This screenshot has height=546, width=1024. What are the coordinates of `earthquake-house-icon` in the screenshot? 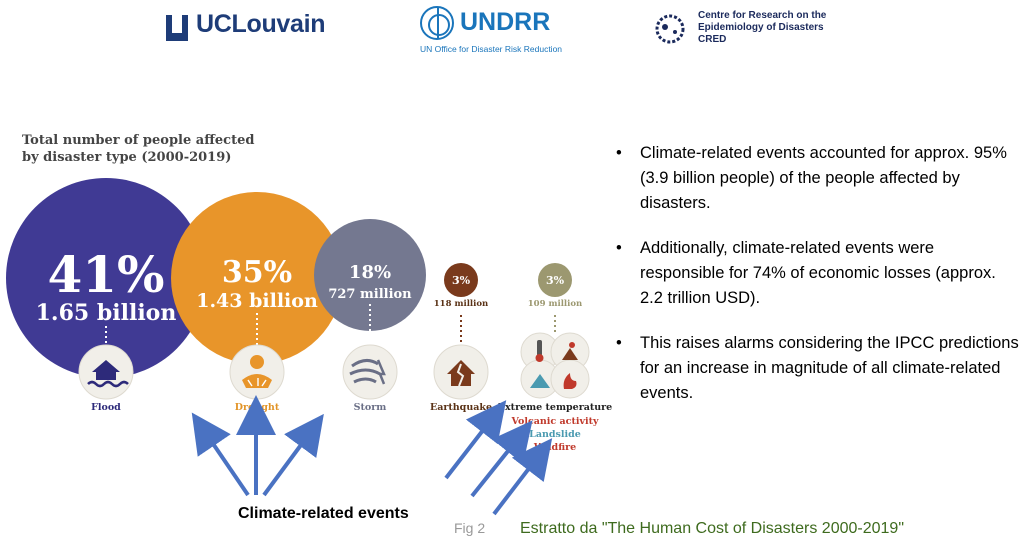 It's located at (461, 372).